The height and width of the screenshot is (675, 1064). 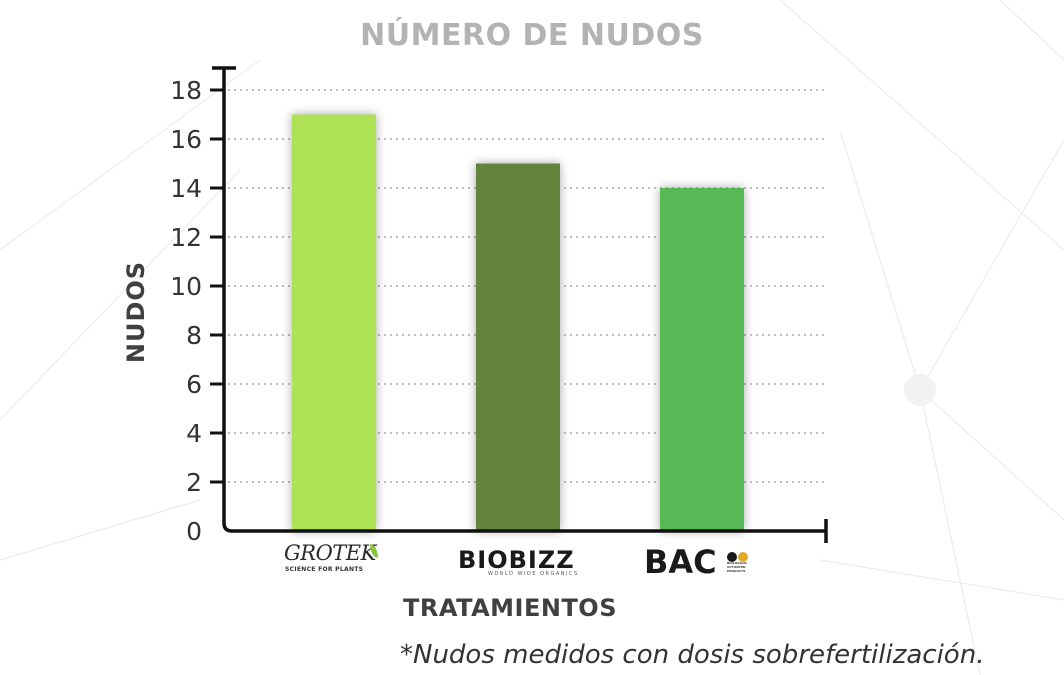 I want to click on y-tick-label: 16, so click(x=186, y=139).